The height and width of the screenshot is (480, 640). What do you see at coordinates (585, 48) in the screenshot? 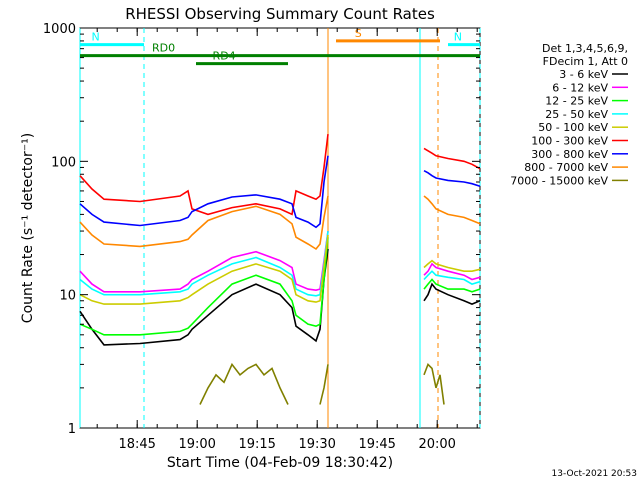
I see `legend-header: Det 1,3,4,5,6,9,` at bounding box center [585, 48].